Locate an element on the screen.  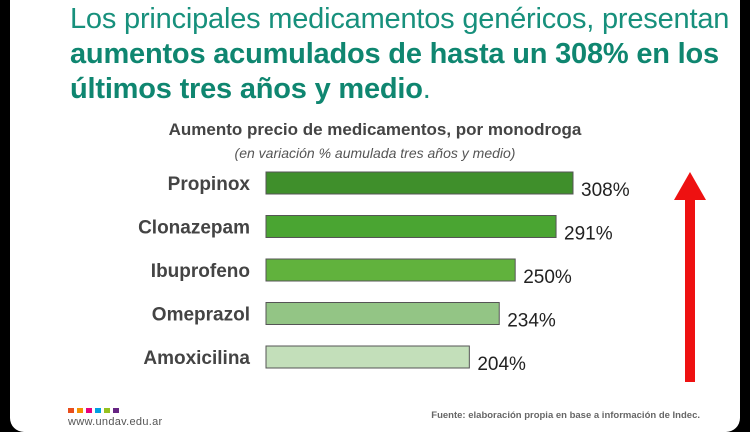
bar-group-propinox: Propinox 308% is located at coordinates (399, 186).